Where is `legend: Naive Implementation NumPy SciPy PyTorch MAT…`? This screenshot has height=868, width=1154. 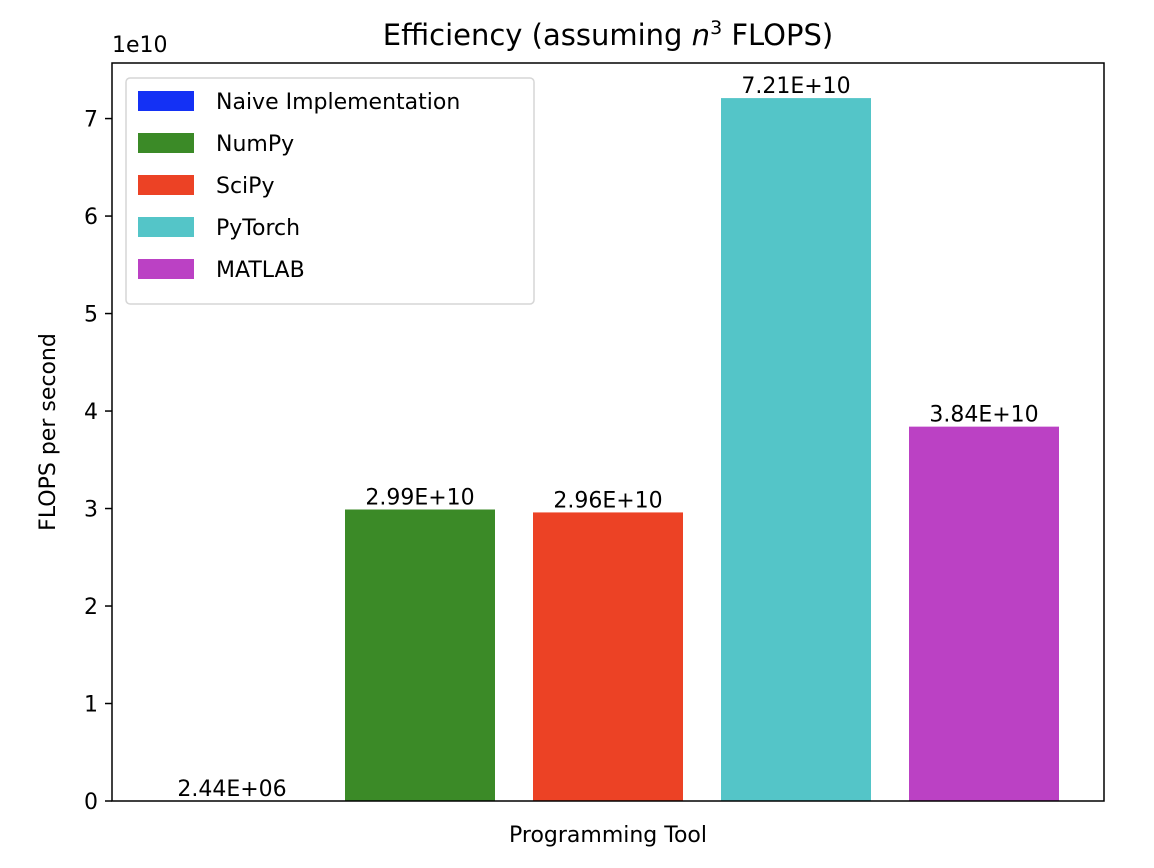 legend: Naive Implementation NumPy SciPy PyTorch MAT… is located at coordinates (330, 191).